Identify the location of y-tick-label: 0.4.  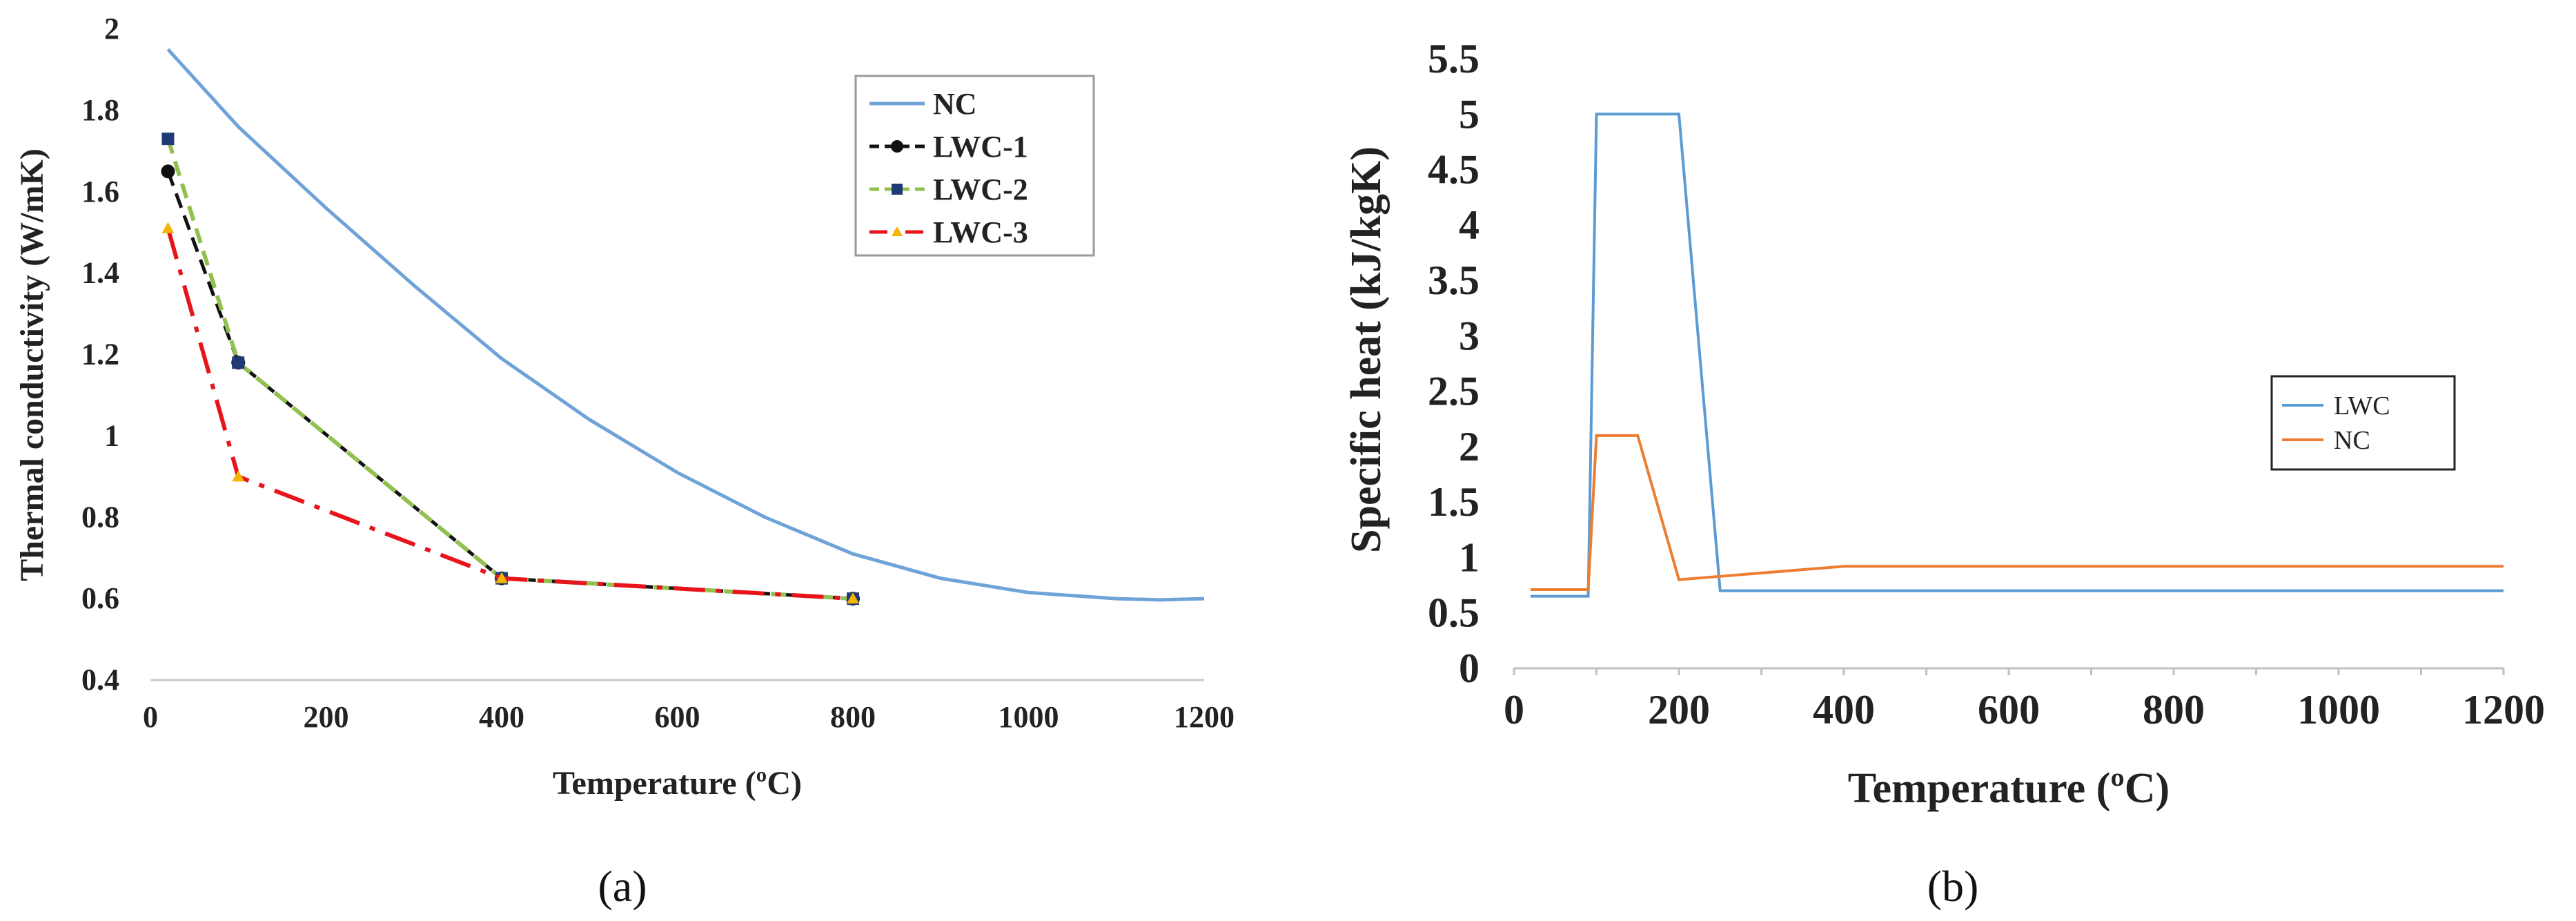
(100, 680).